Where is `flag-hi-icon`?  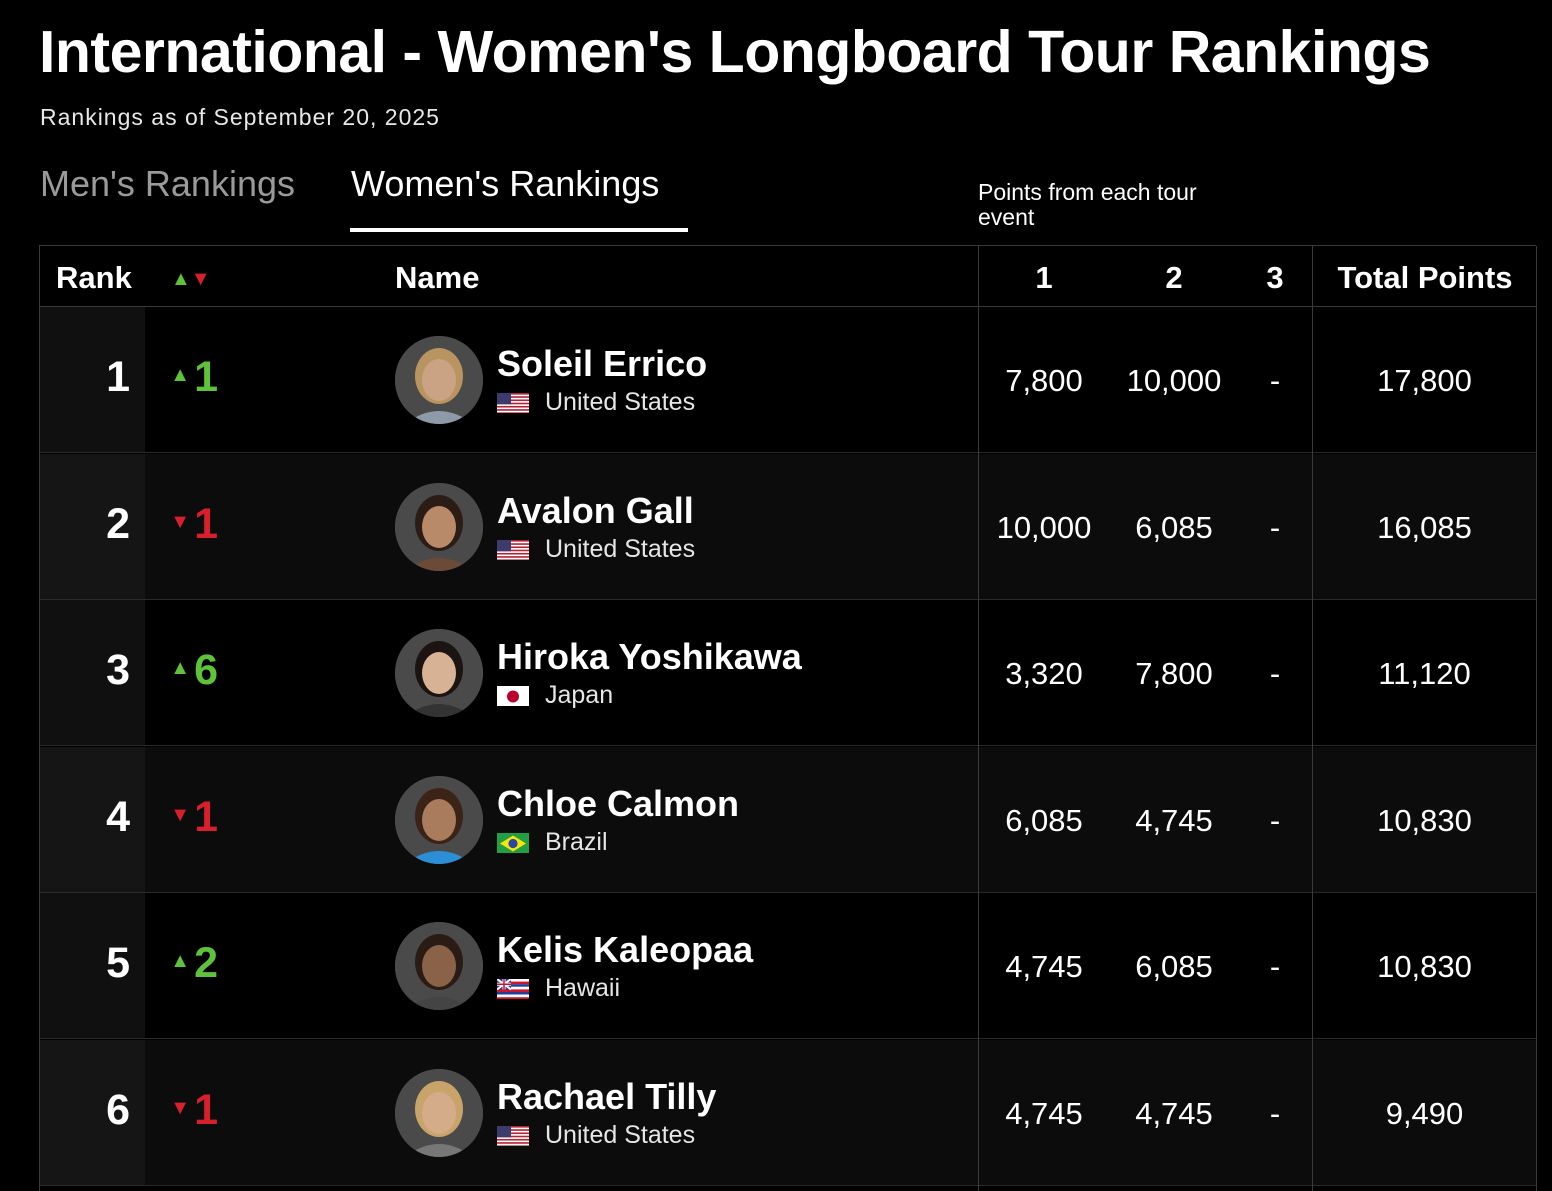 flag-hi-icon is located at coordinates (513, 988).